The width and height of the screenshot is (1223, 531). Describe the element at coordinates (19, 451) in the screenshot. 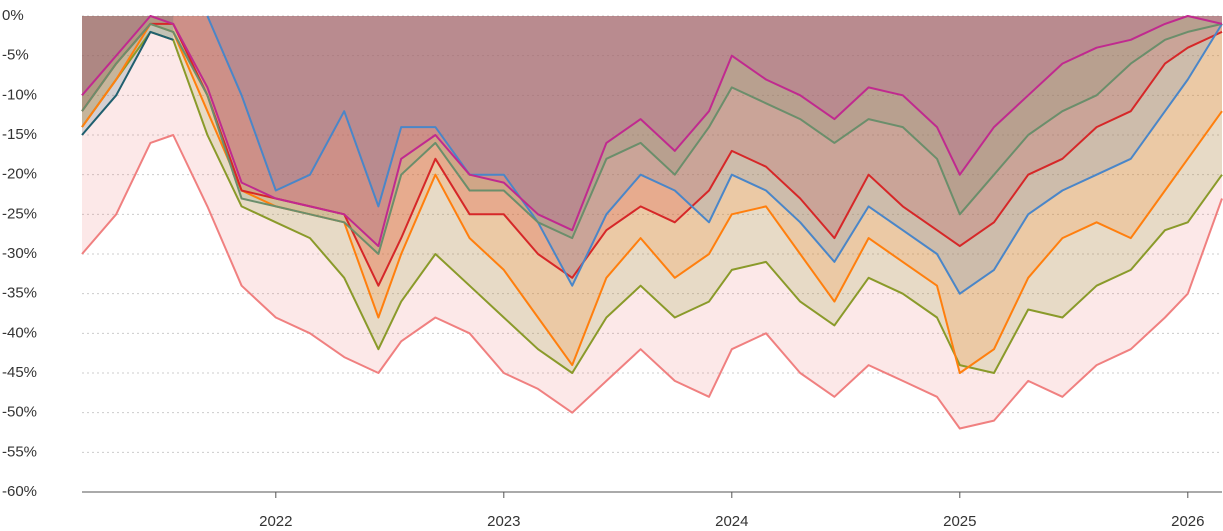

I see `y-tick-label: -55%` at that location.